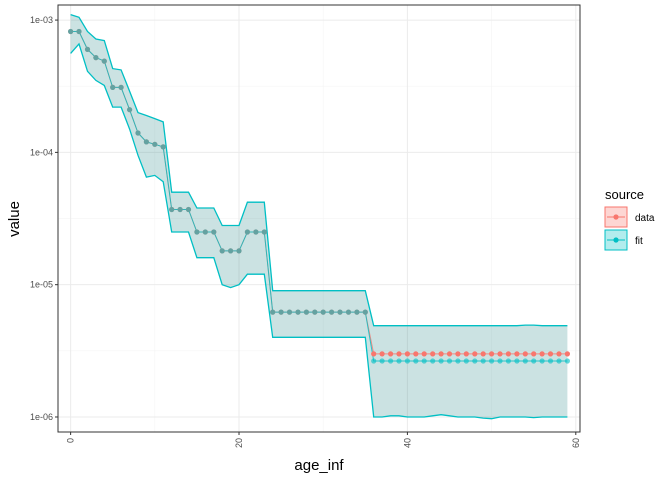 The image size is (672, 480). I want to click on legend-key-point-fit, so click(616, 240).